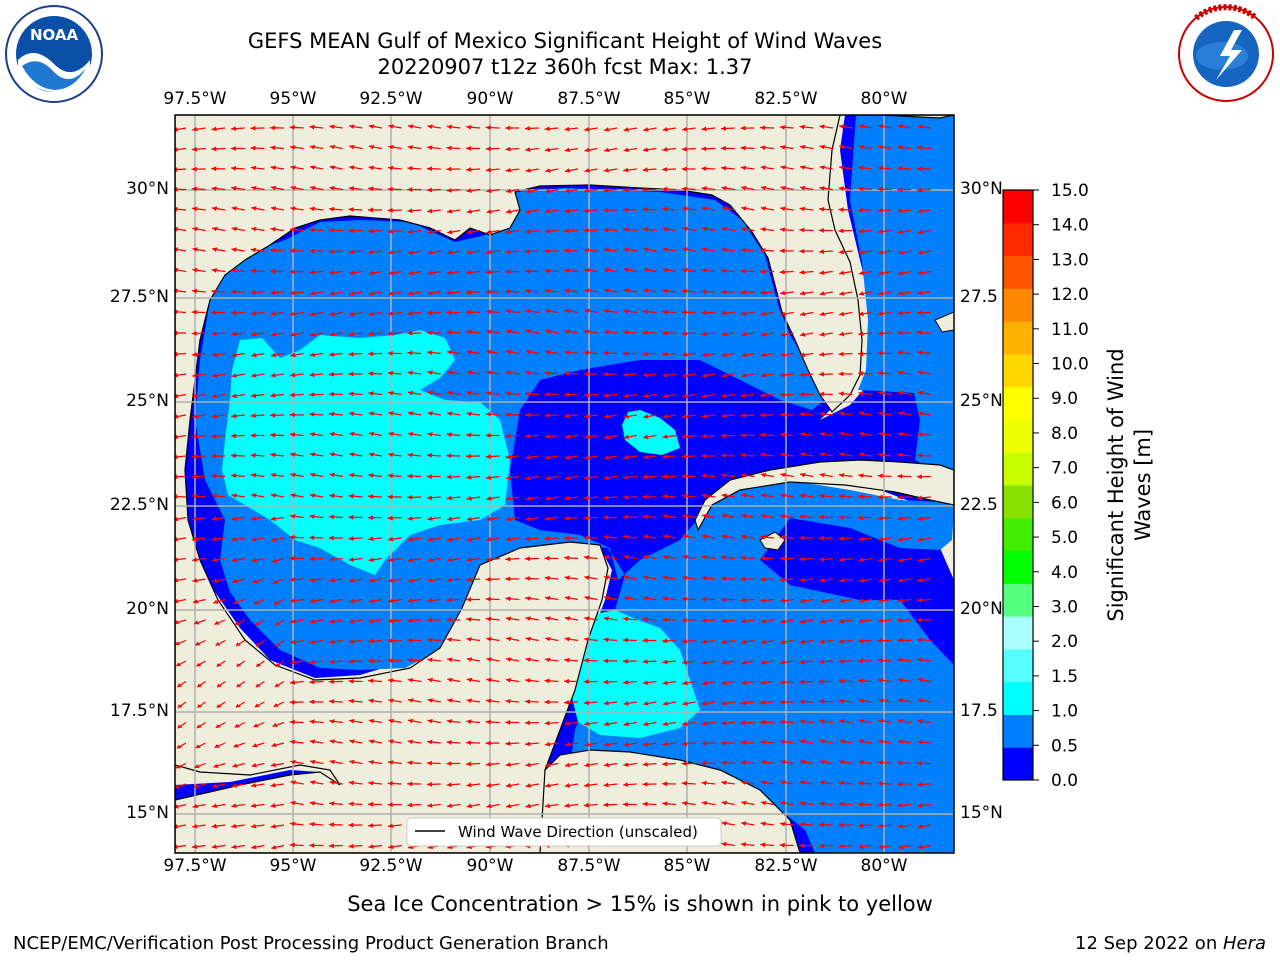  I want to click on lat-tick-left: 20°N, so click(147, 609).